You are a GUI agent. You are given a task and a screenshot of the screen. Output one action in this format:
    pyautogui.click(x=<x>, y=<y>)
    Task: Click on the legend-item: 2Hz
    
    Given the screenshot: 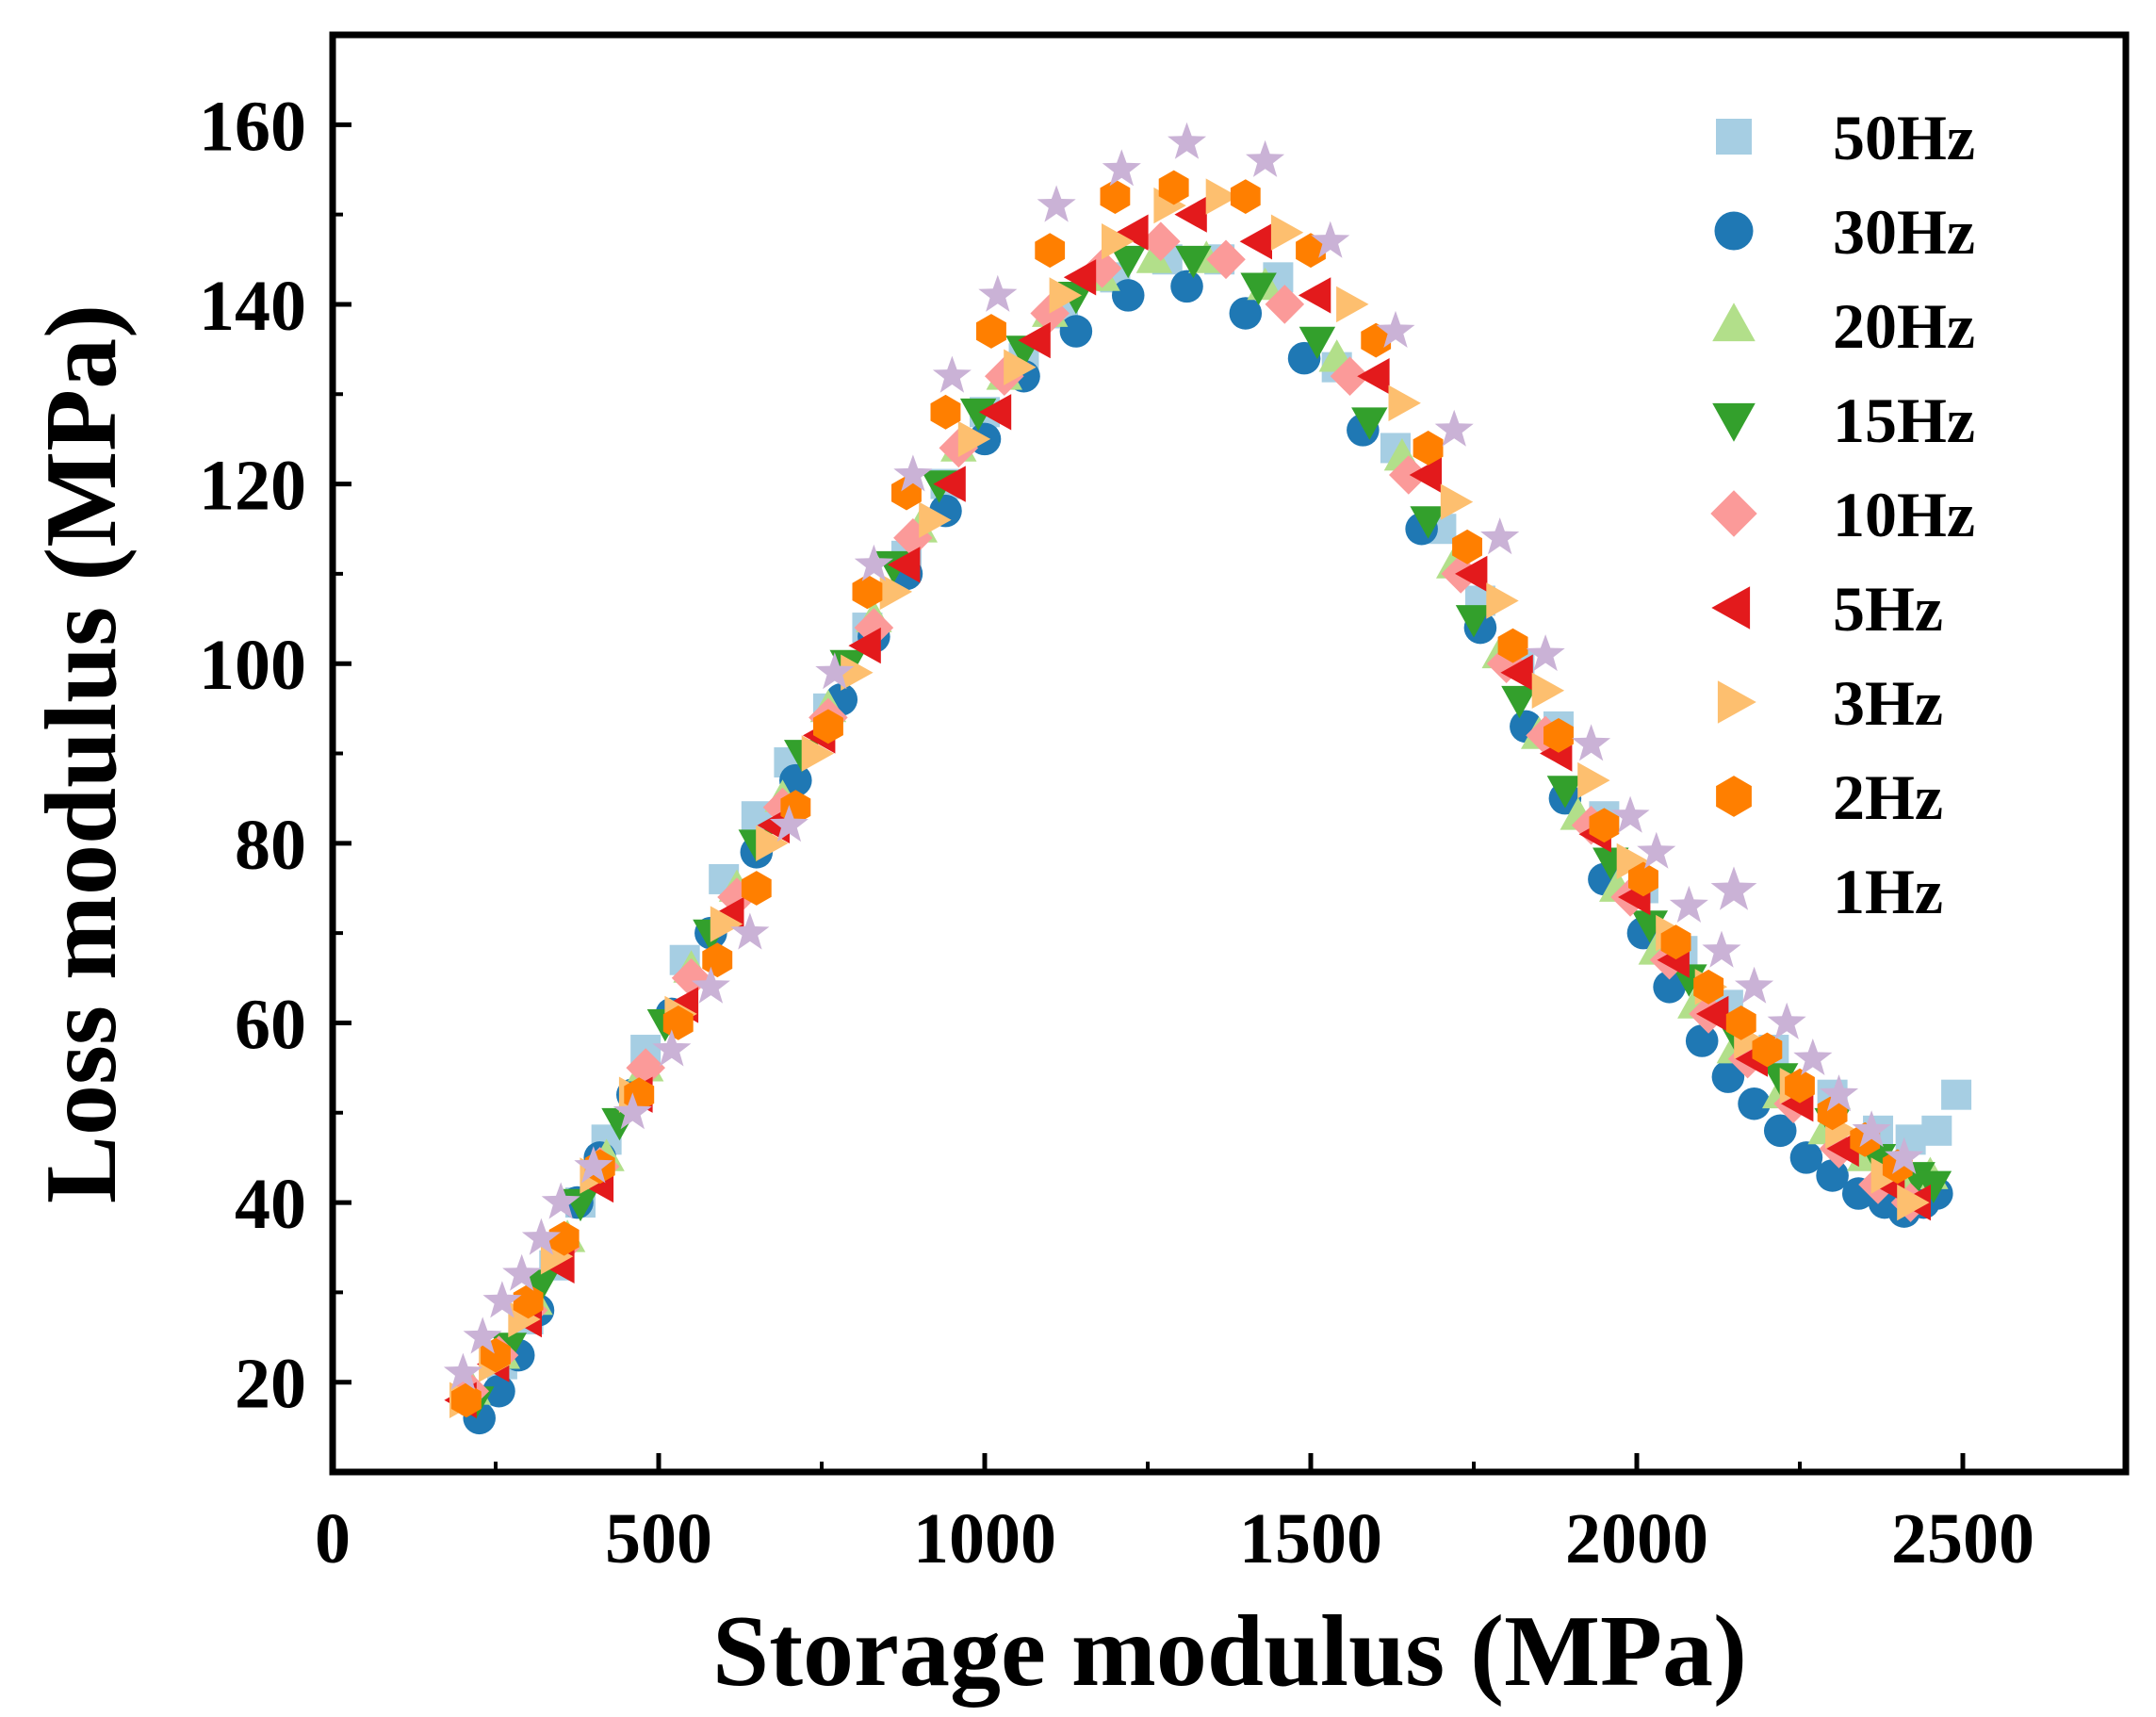 What is the action you would take?
    pyautogui.click(x=1829, y=797)
    